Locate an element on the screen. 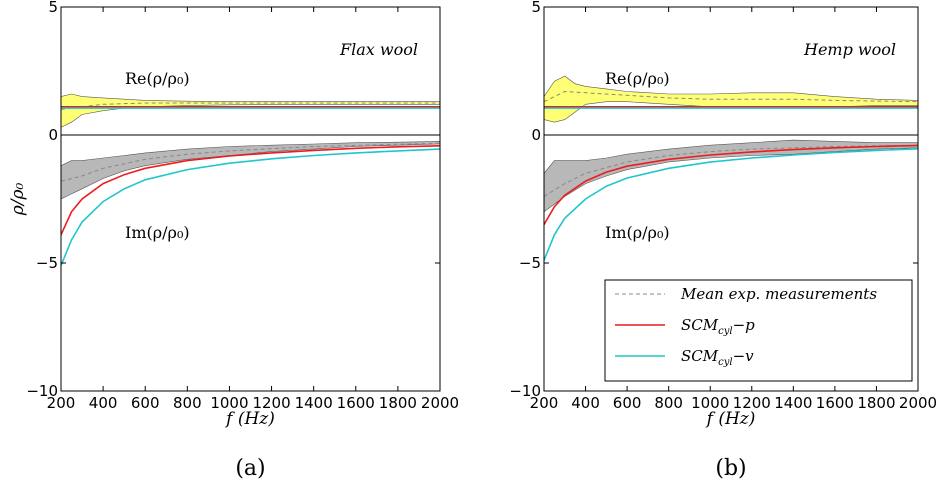 This screenshot has width=942, height=489. legend-box is located at coordinates (758, 330).